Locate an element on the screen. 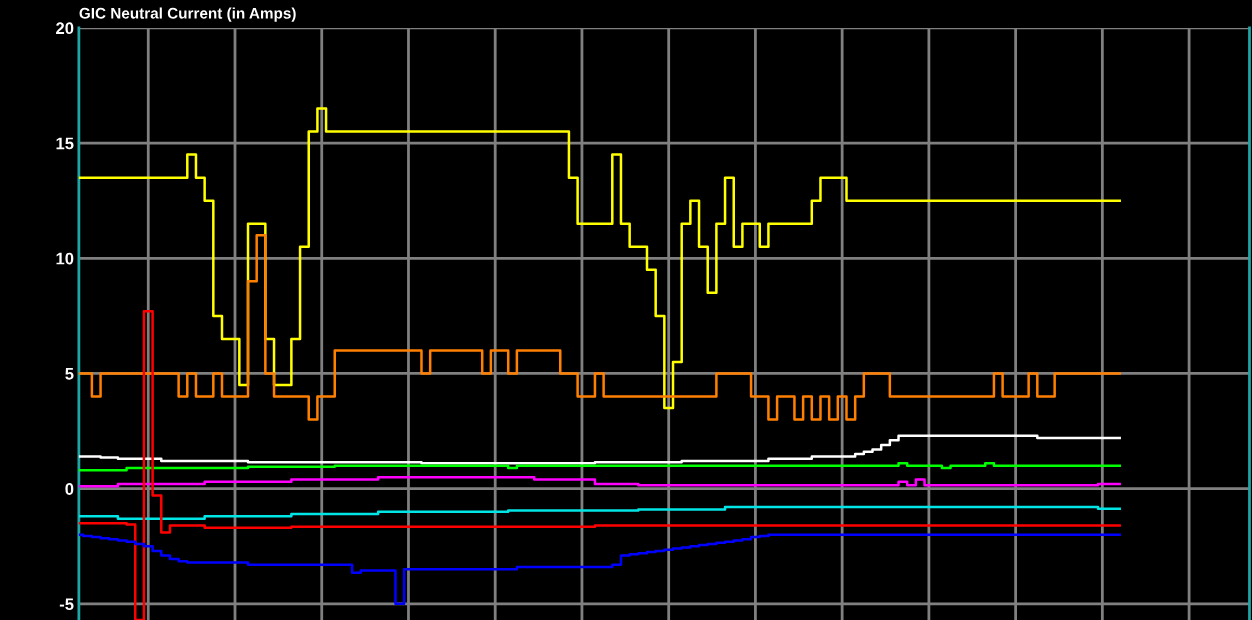 This screenshot has width=1252, height=620. y-tick-label: 15 is located at coordinates (65, 143).